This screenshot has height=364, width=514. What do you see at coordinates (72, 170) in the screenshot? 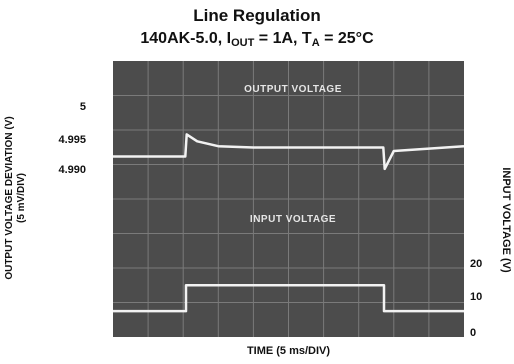
I see `left-tick-label: 4.990` at bounding box center [72, 170].